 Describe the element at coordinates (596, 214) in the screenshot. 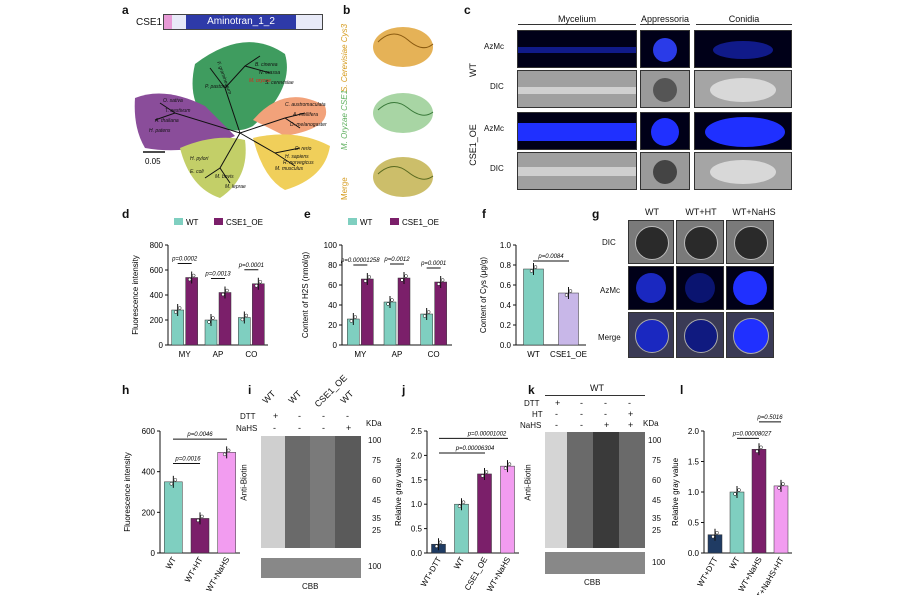

I see `panel-label-g: g` at that location.